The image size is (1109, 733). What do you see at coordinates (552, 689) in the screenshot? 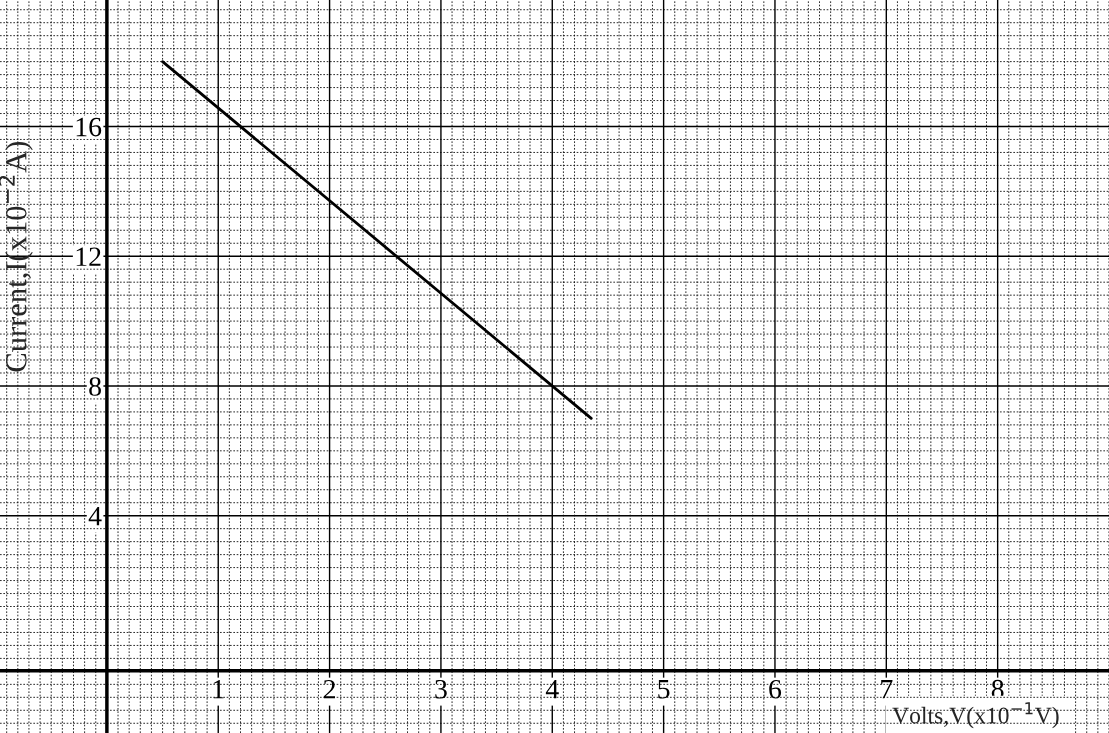
I see `x-tick-label: 4` at bounding box center [552, 689].